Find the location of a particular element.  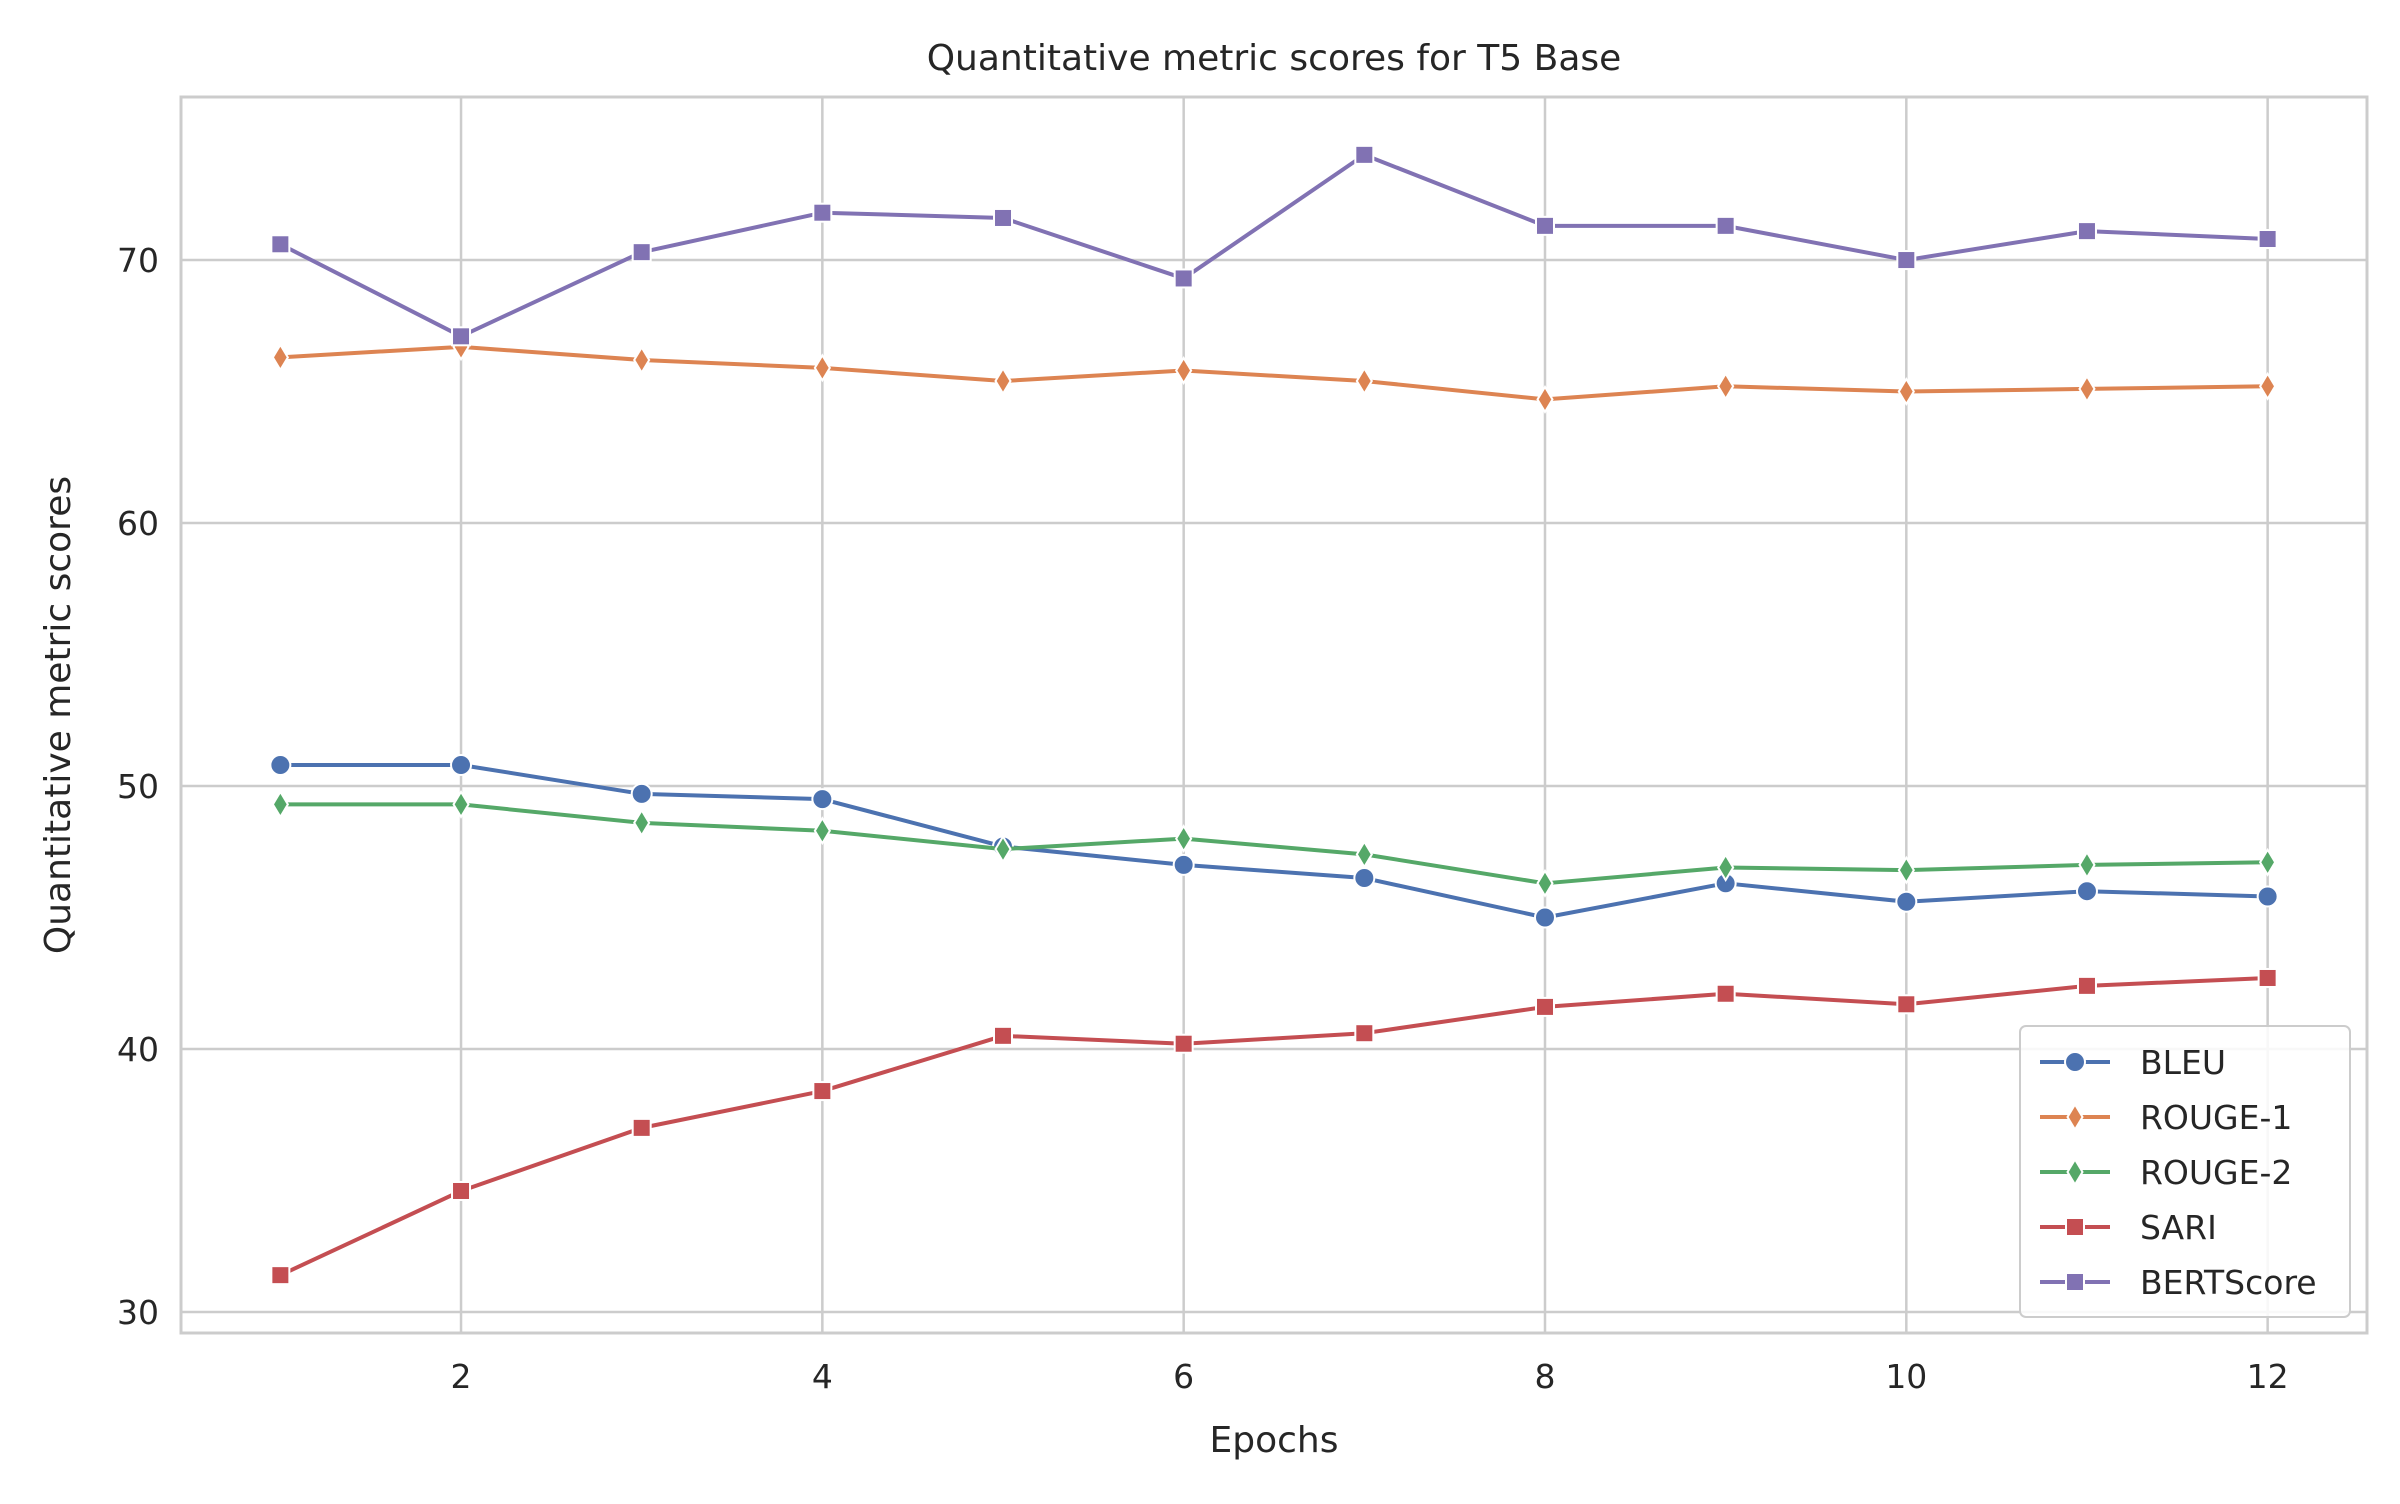

y-tick-label: 70 is located at coordinates (138, 260).